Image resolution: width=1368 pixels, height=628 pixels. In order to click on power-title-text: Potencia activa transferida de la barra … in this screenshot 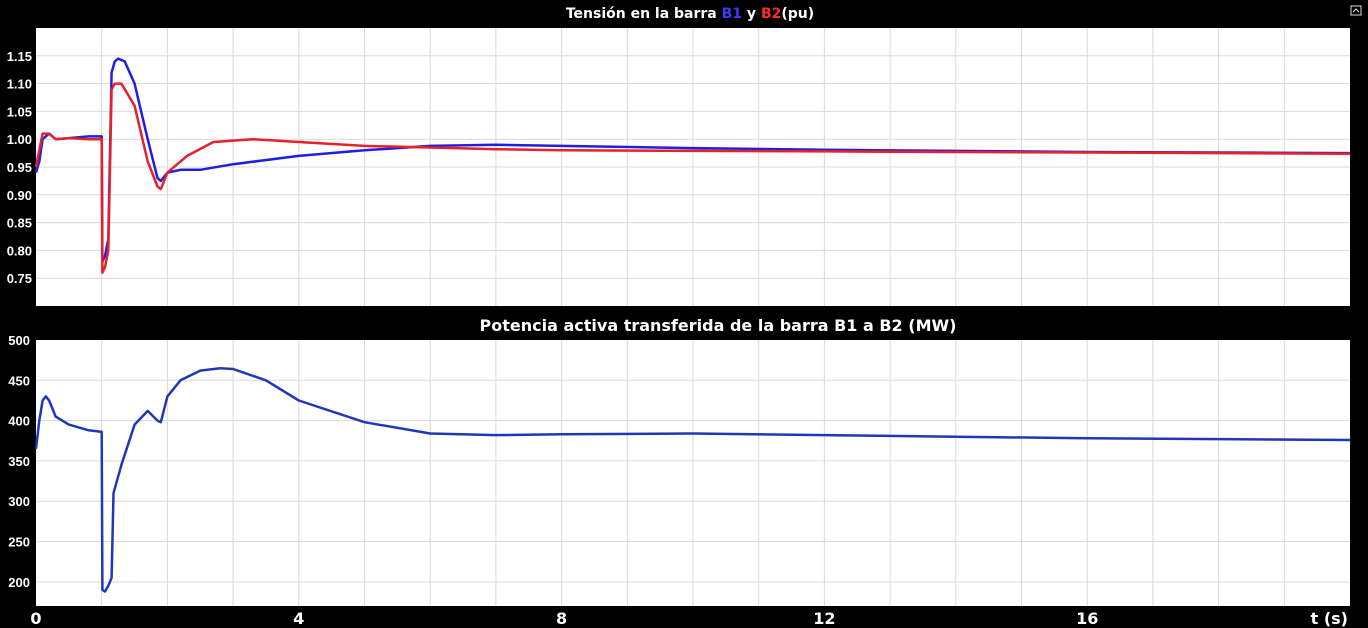, I will do `click(718, 325)`.